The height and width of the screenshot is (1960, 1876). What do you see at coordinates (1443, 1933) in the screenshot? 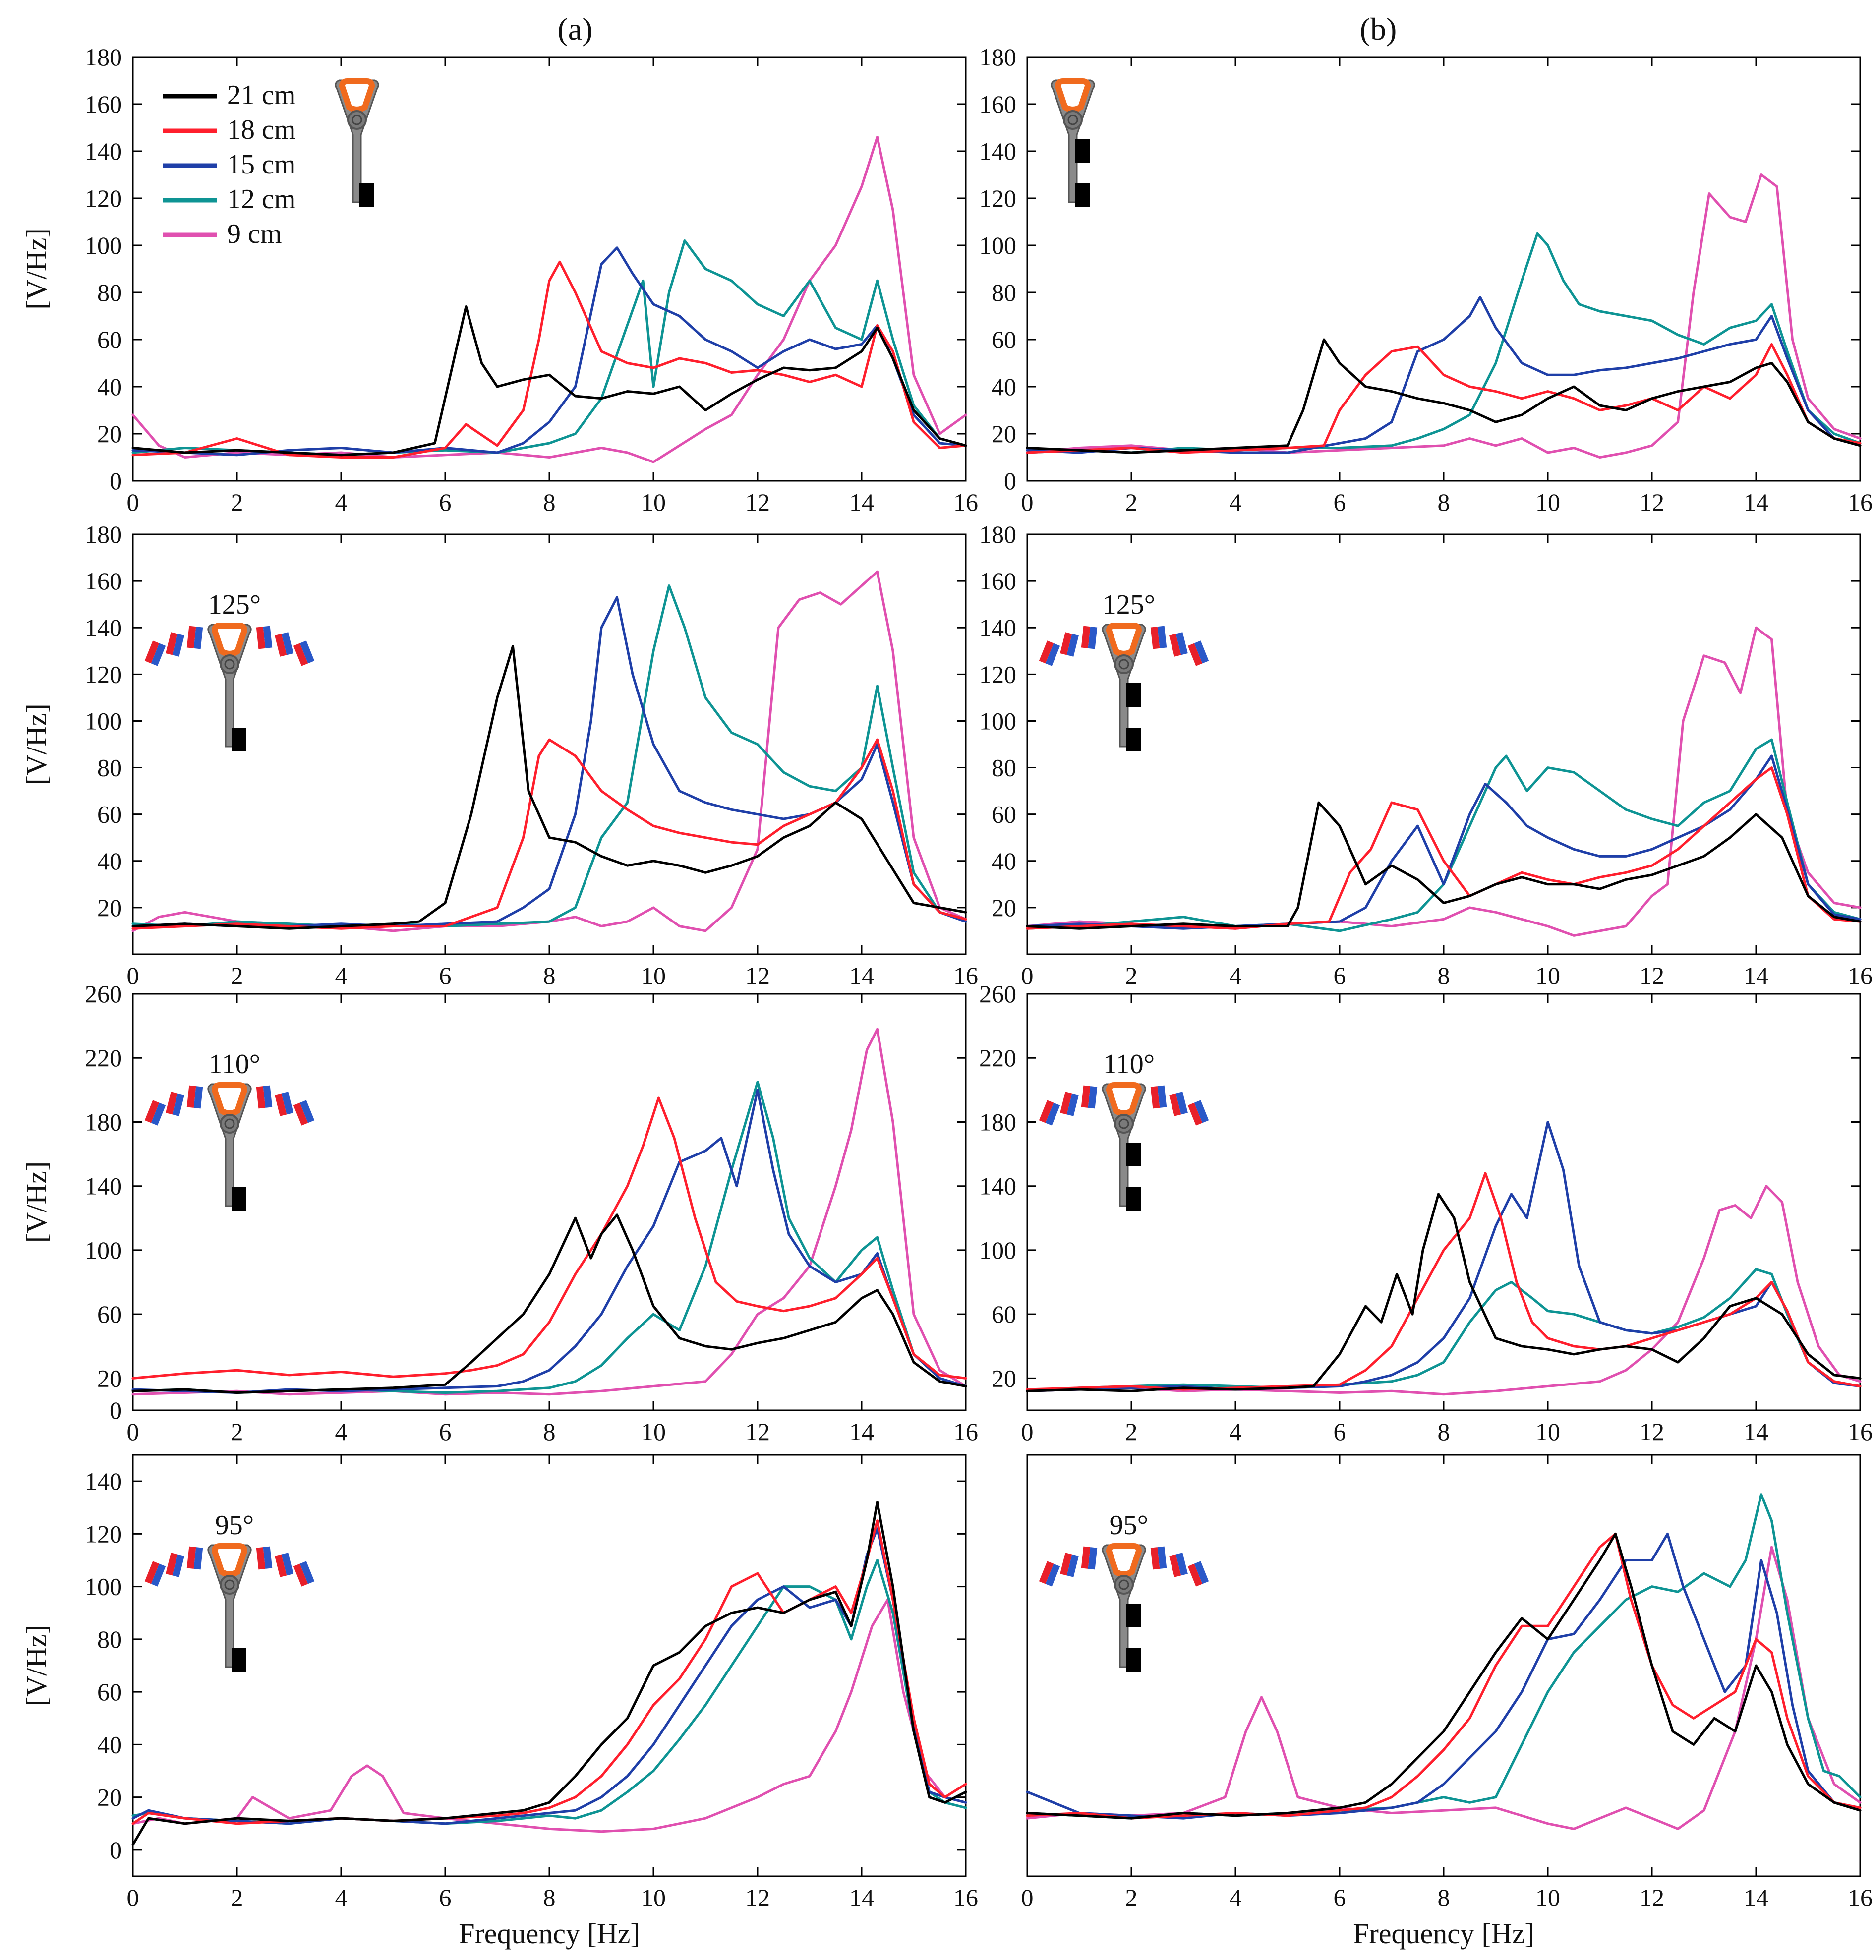
I see `x-axis-title: Frequency [Hz]` at bounding box center [1443, 1933].